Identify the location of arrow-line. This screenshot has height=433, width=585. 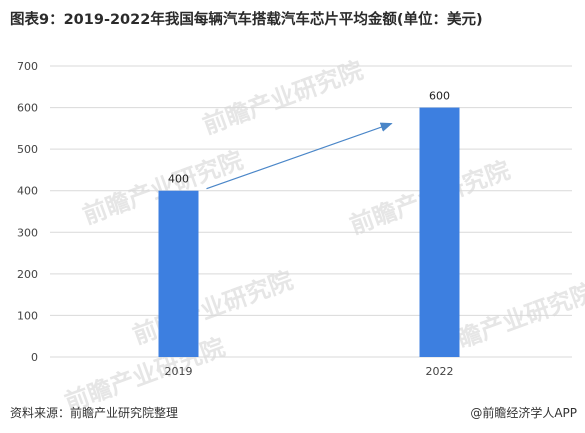
(299, 156).